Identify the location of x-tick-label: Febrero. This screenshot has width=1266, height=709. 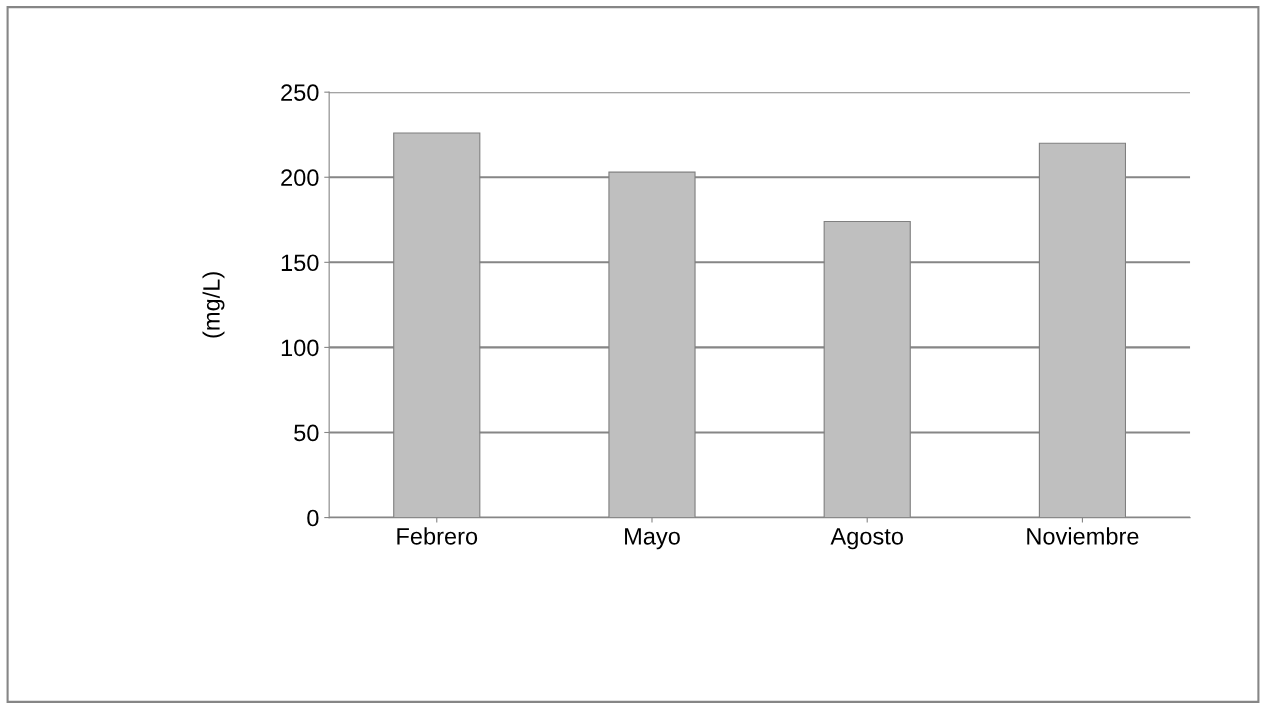
(437, 536).